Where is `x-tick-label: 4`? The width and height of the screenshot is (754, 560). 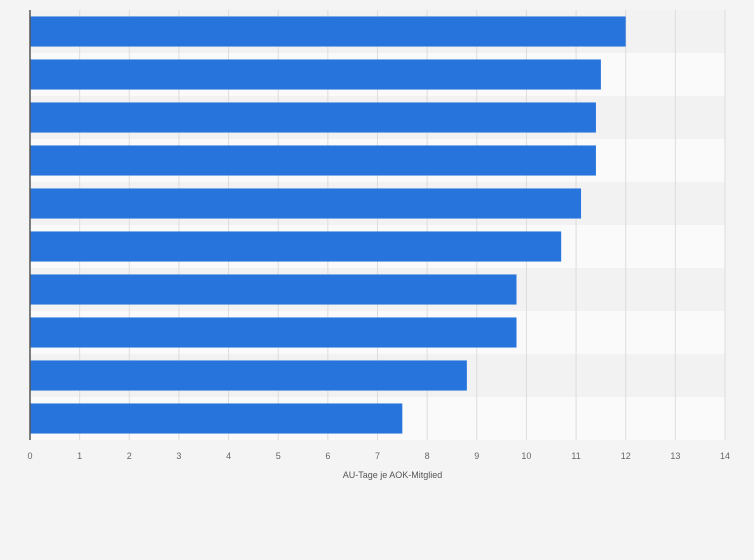 x-tick-label: 4 is located at coordinates (228, 456).